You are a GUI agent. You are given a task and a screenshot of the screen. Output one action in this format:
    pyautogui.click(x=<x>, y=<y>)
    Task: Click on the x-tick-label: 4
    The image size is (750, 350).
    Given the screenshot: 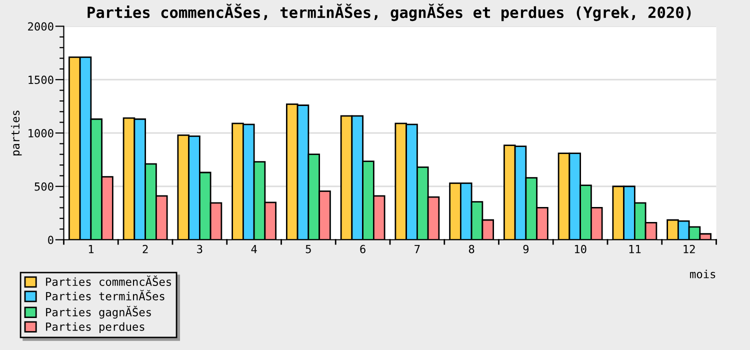 What is the action you would take?
    pyautogui.click(x=254, y=249)
    